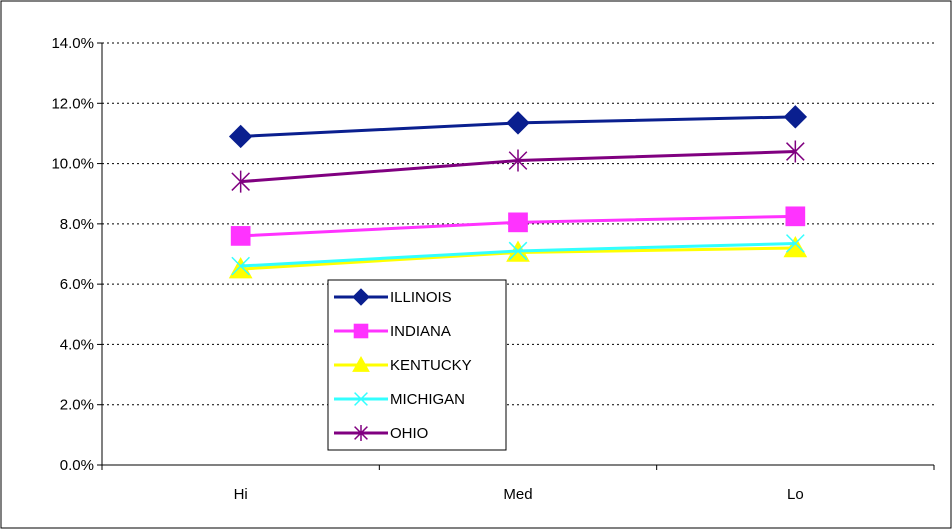  Describe the element at coordinates (77, 284) in the screenshot. I see `y-tick-label: 6.0%` at that location.